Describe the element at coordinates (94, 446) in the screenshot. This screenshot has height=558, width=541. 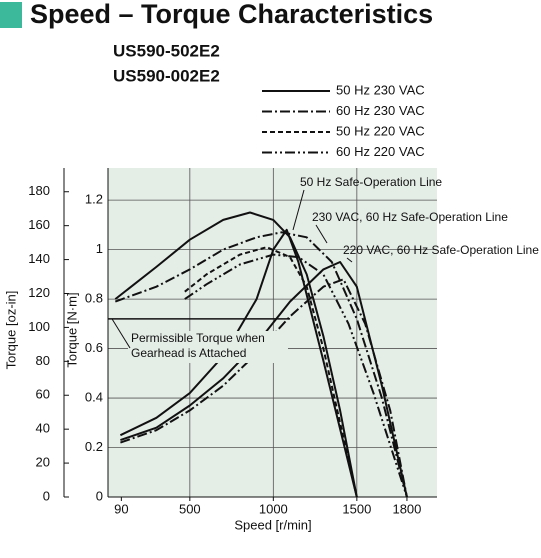
I see `y-tick-label: 0.2` at that location.